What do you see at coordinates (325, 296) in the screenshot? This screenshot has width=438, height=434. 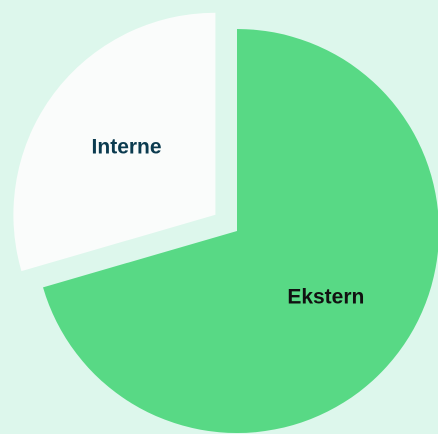 I see `pie-slice-label-ekstern: Ekstern` at bounding box center [325, 296].